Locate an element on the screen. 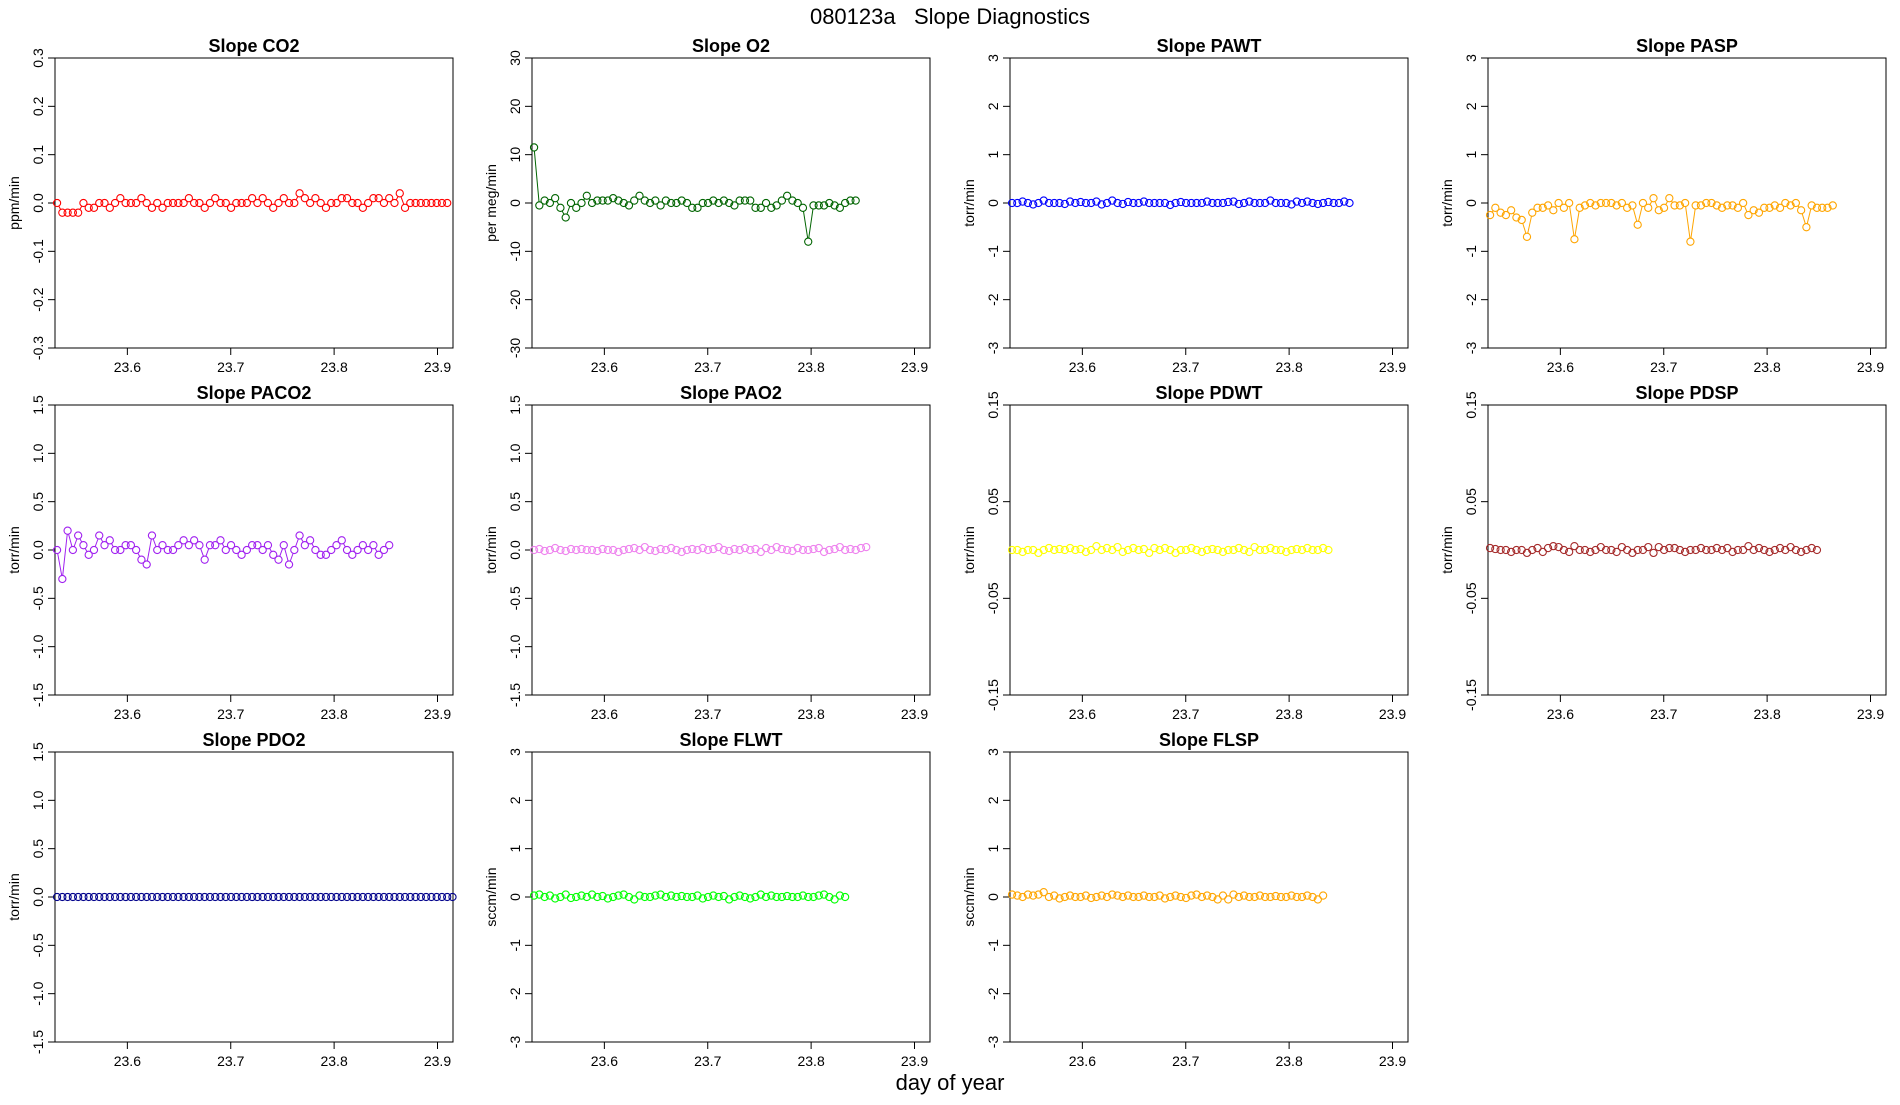  x-tick-label: 23.8 is located at coordinates (1766, 714).